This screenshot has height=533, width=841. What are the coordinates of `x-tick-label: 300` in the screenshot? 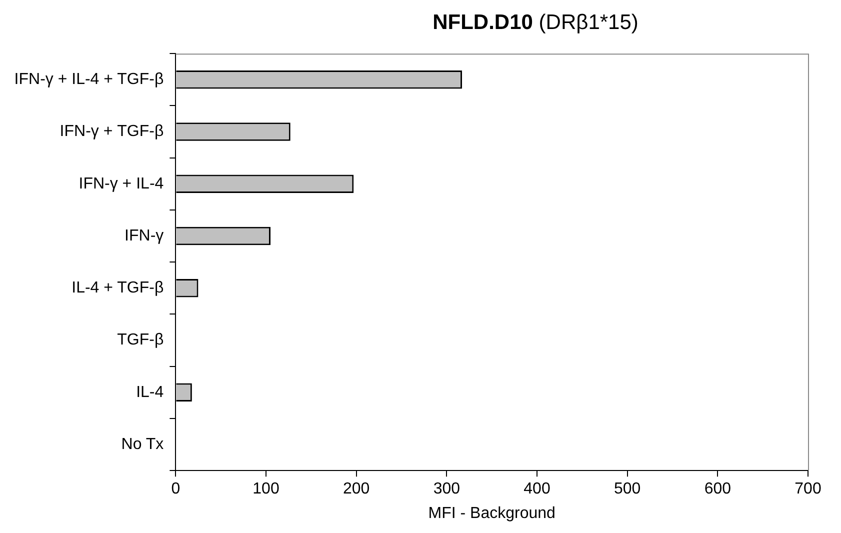 It's located at (446, 489).